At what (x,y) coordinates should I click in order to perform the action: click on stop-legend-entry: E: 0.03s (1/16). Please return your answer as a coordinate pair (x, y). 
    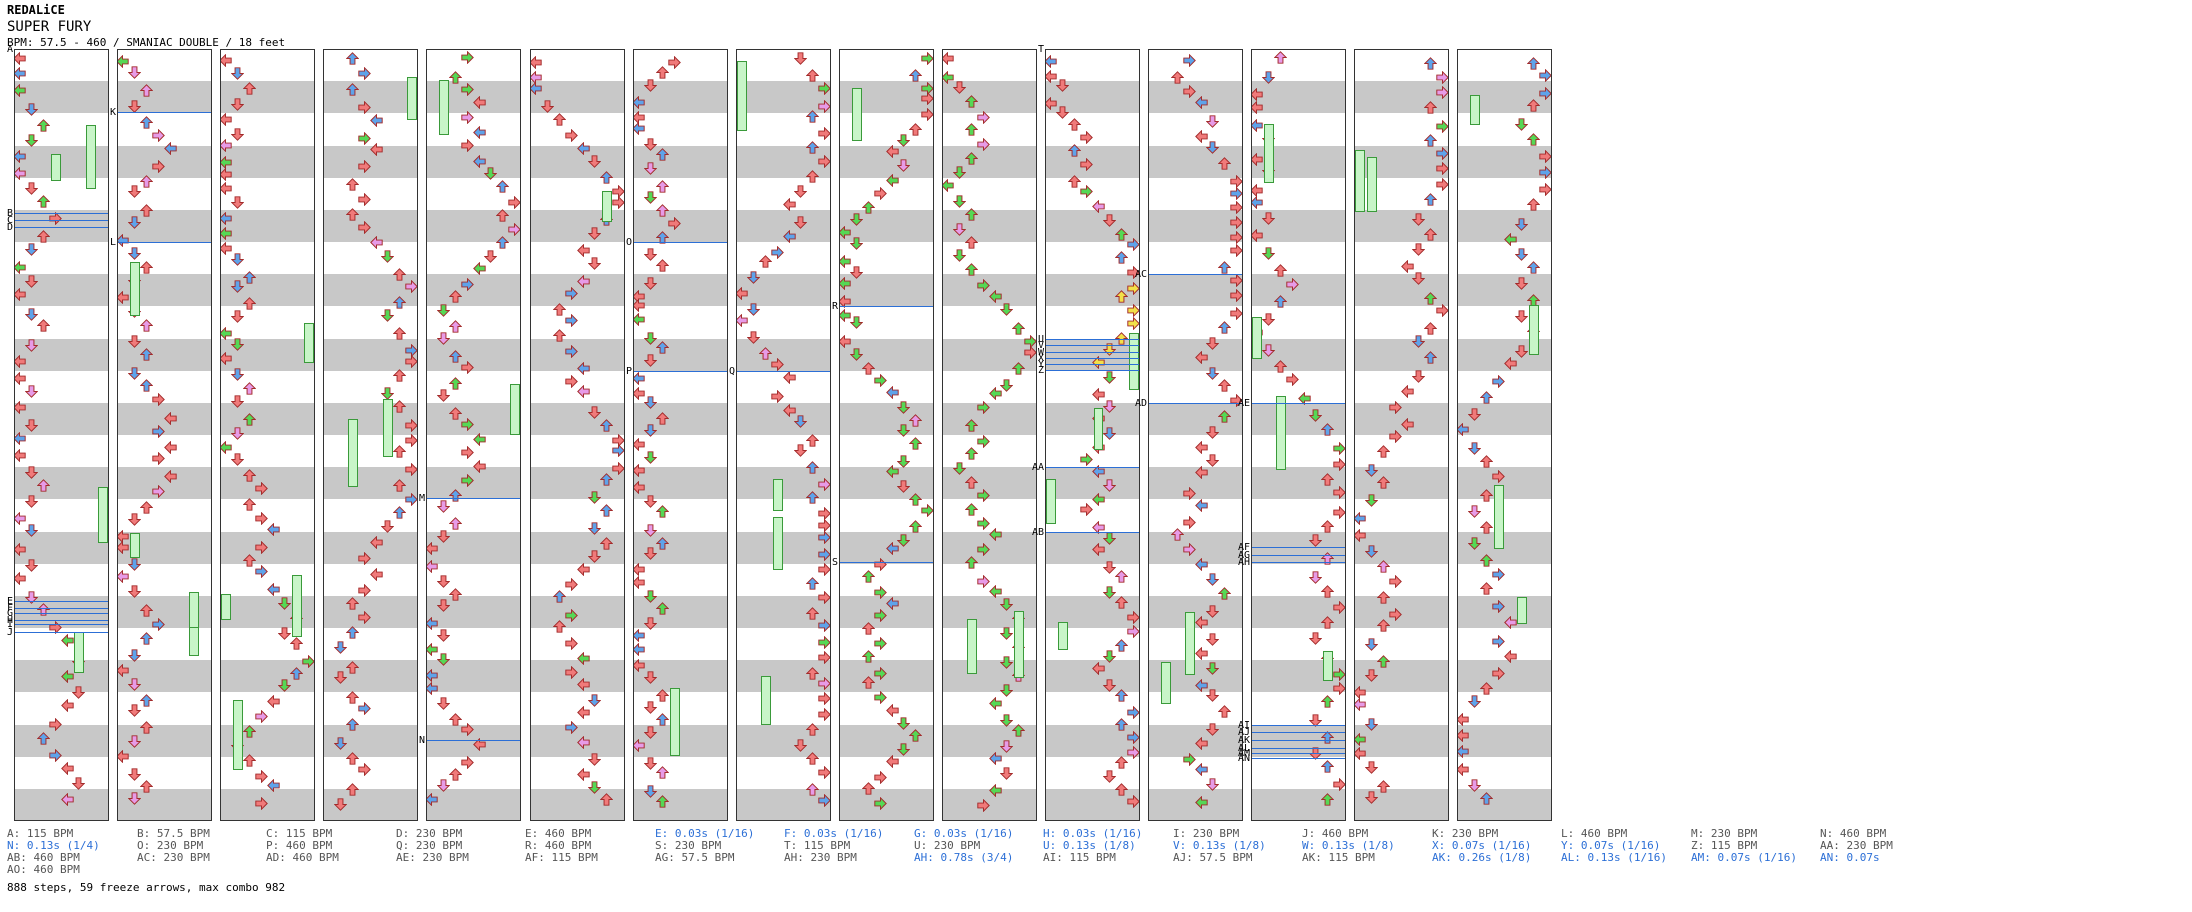
    Looking at the image, I should click on (705, 833).